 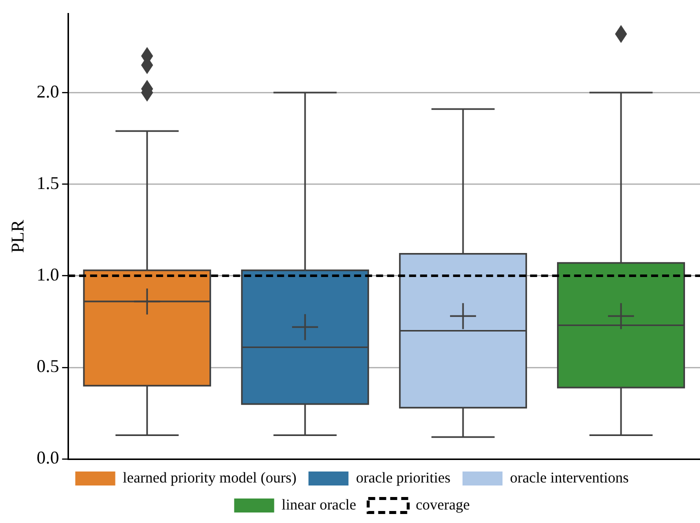 I want to click on y-tick-label: 0.0, so click(x=48, y=458).